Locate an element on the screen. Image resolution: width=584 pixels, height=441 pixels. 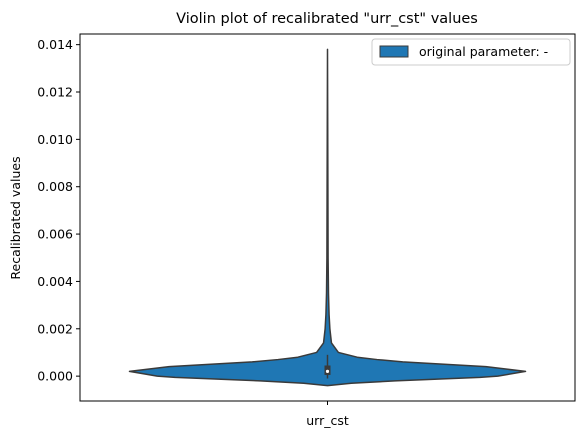
y-tick-label: 0.014 is located at coordinates (55, 44).